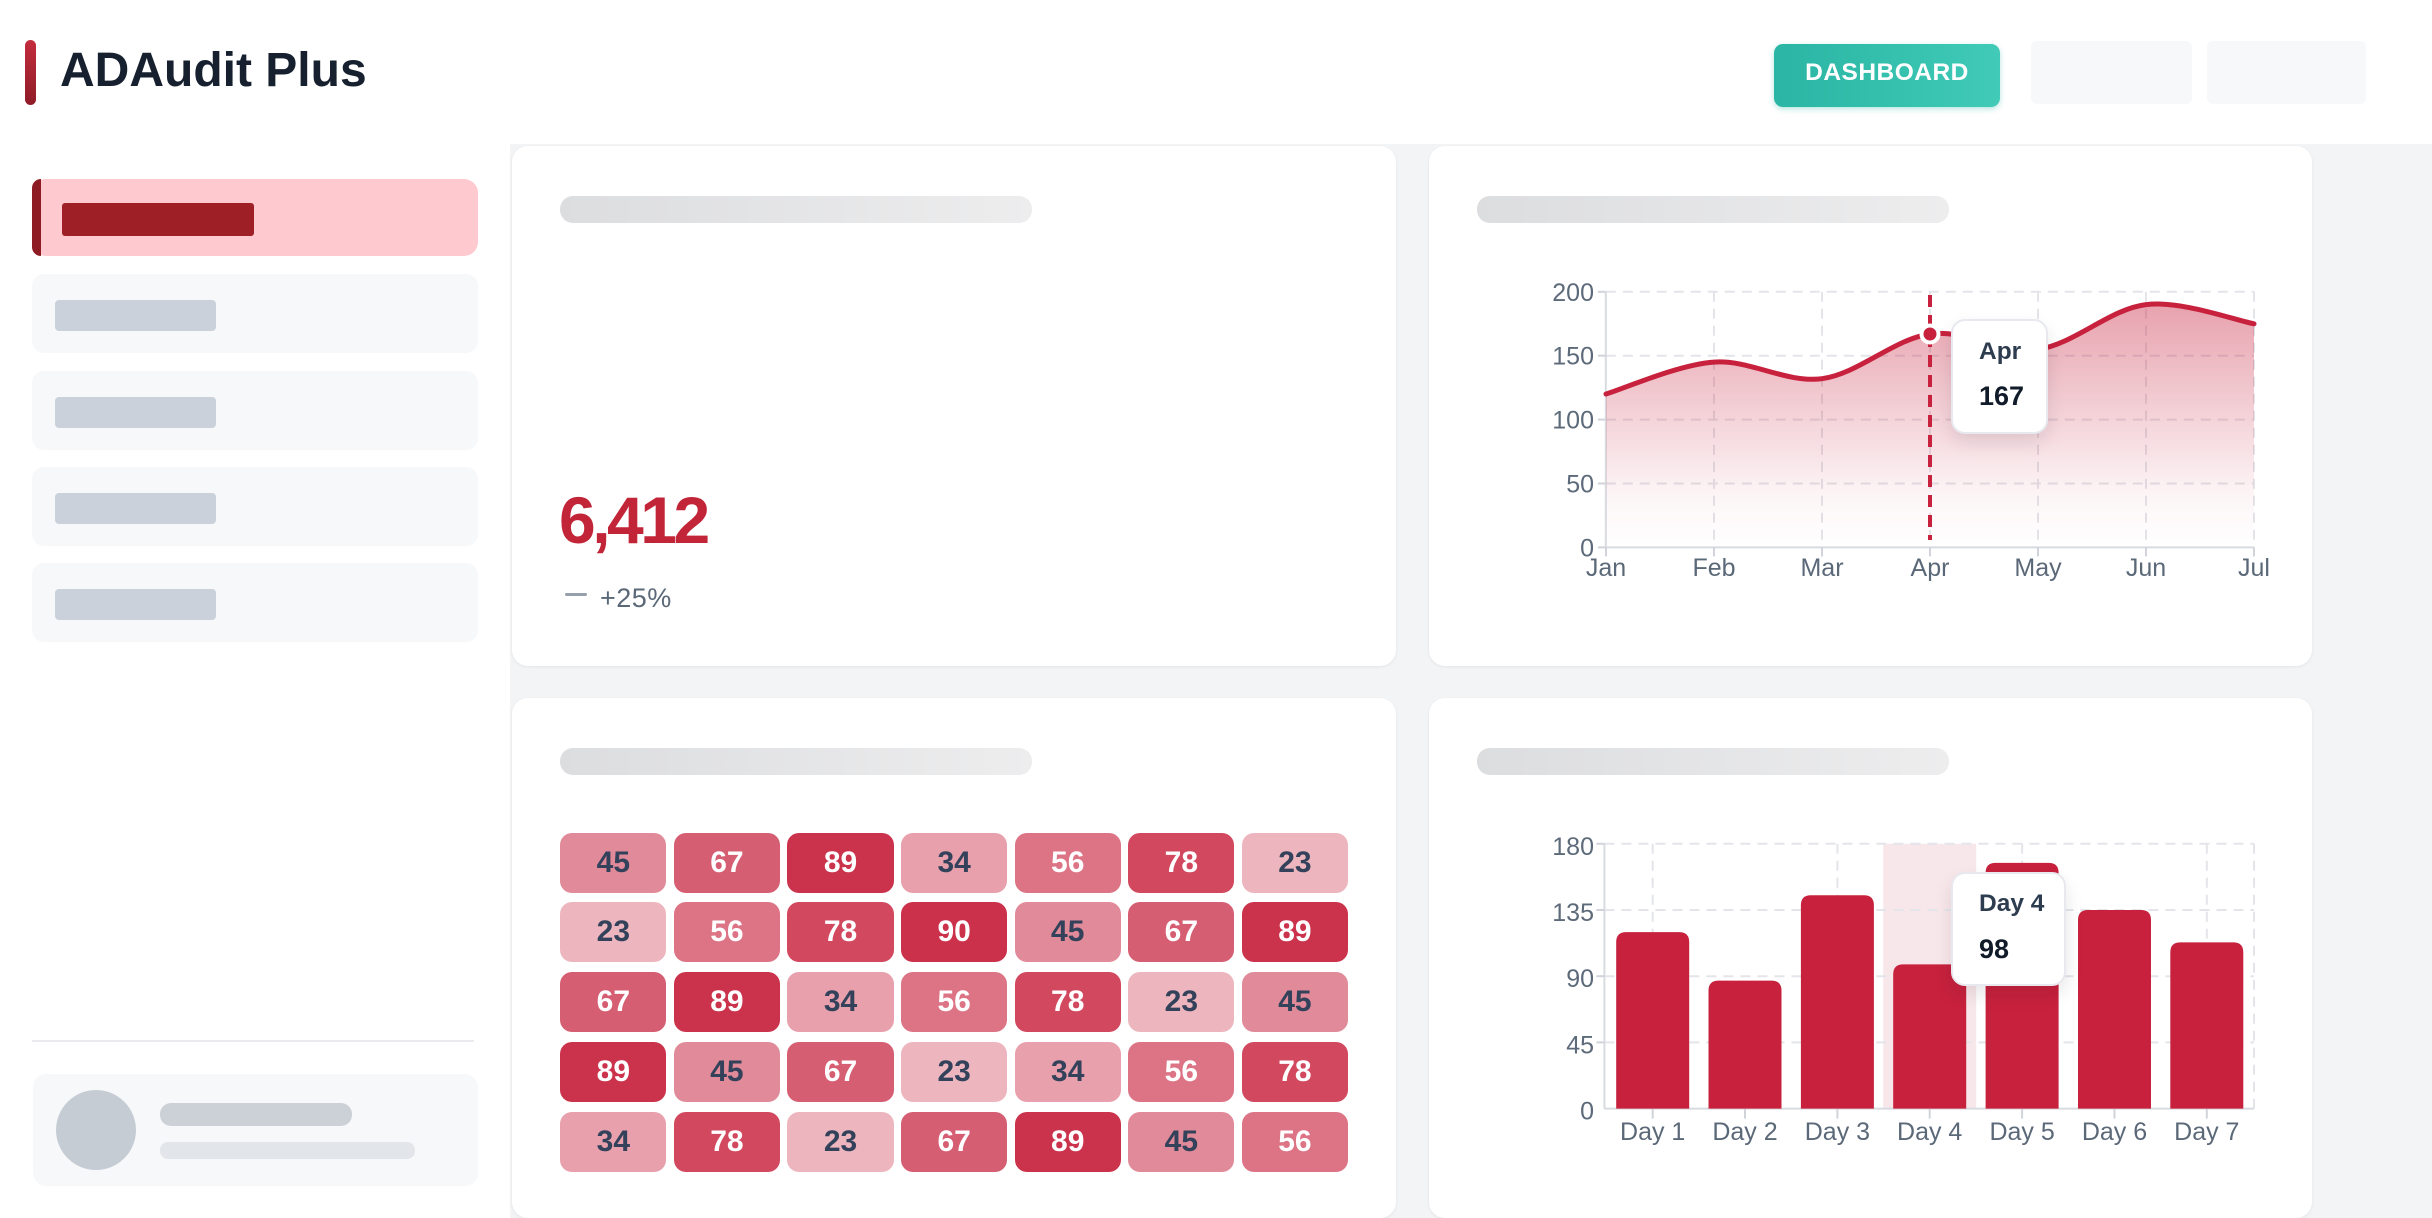 The width and height of the screenshot is (2432, 1218). What do you see at coordinates (2146, 568) in the screenshot?
I see `svg-text: Jun` at bounding box center [2146, 568].